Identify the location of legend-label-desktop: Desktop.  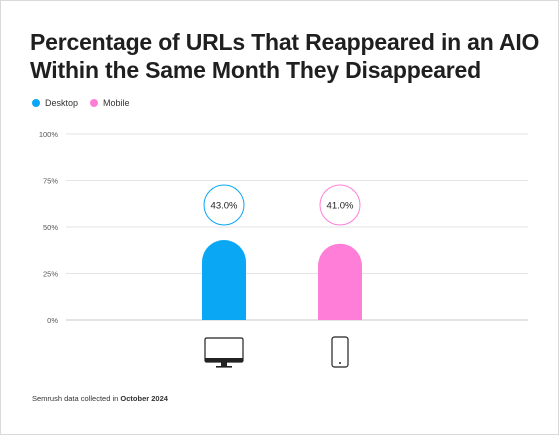
(62, 103).